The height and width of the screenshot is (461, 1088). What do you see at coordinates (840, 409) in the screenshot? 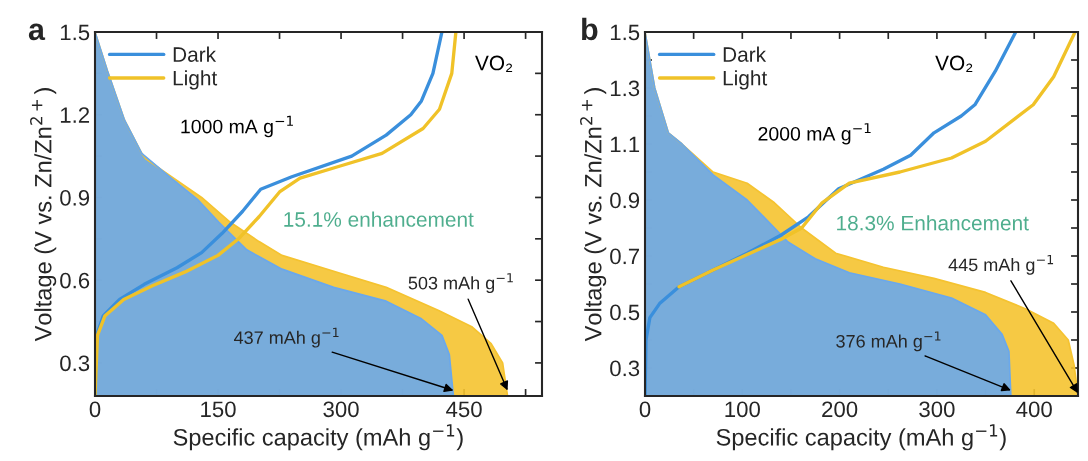
I see `x-tick-label: 200` at bounding box center [840, 409].